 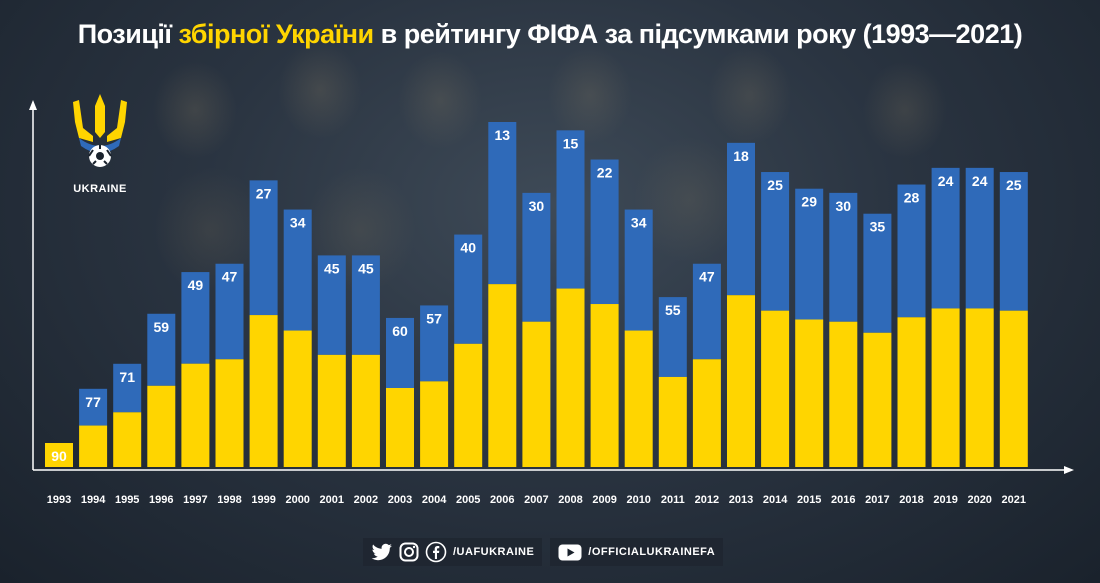 I want to click on bar-blue-2017, so click(x=877, y=273).